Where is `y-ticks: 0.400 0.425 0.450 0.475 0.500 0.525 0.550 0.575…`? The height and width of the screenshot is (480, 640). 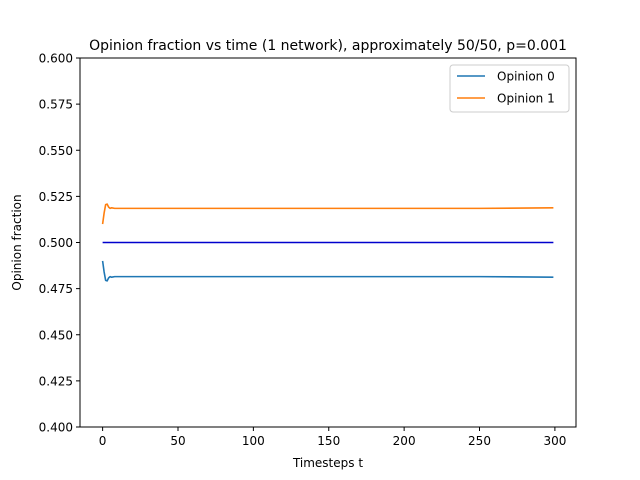
y-ticks: 0.400 0.425 0.450 0.475 0.500 0.525 0.550 0.575… is located at coordinates (59, 243).